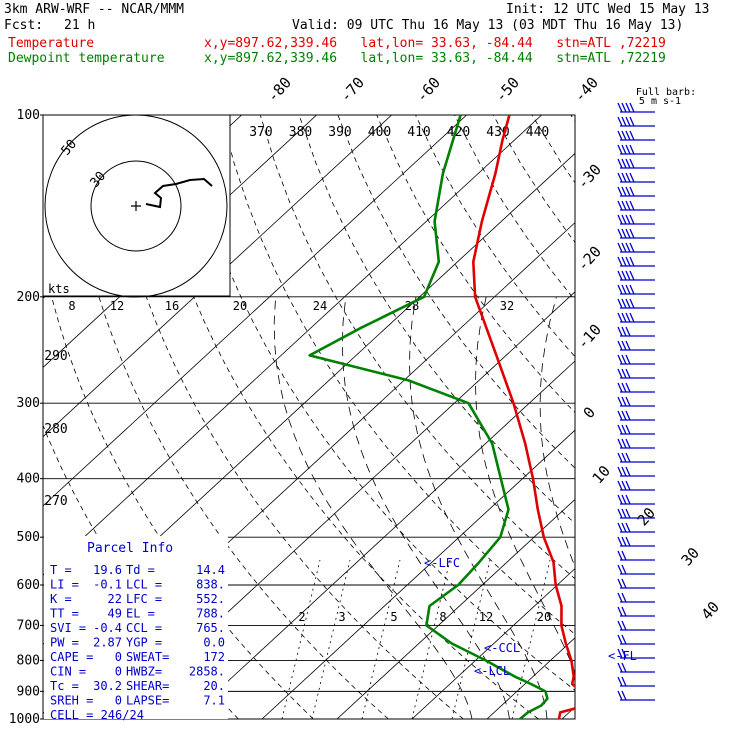 The height and width of the screenshot is (740, 740). I want to click on parcel-value: 22, so click(115, 599).